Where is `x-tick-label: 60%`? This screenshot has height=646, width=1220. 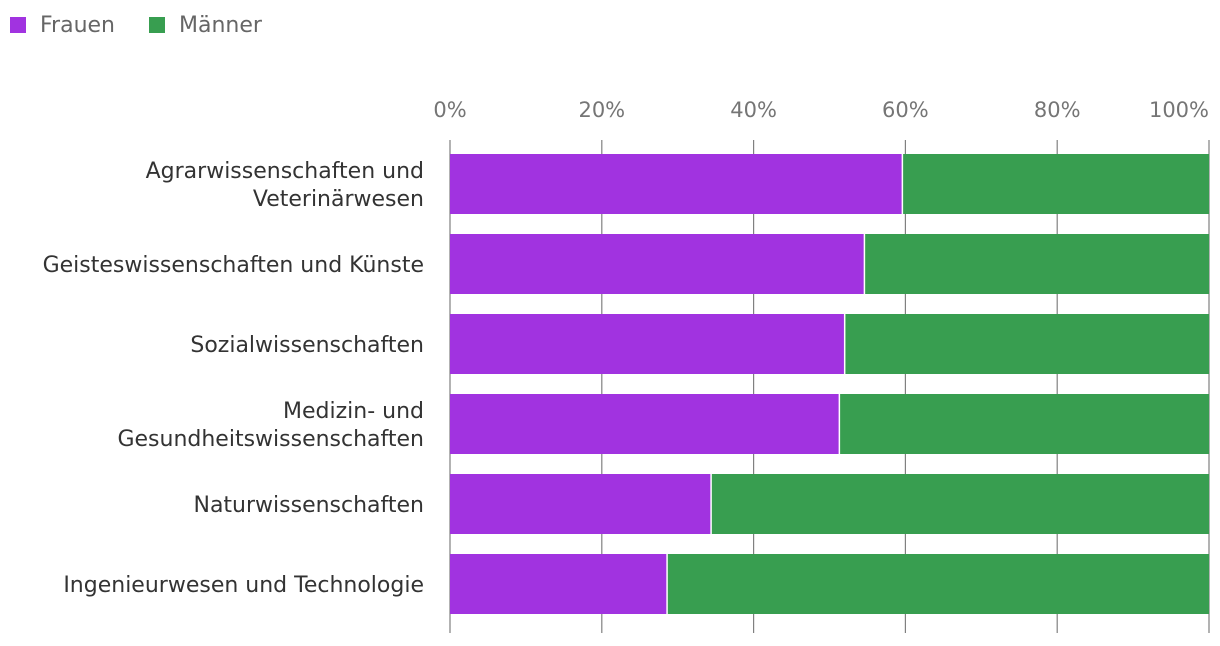
x-tick-label: 60% is located at coordinates (905, 110).